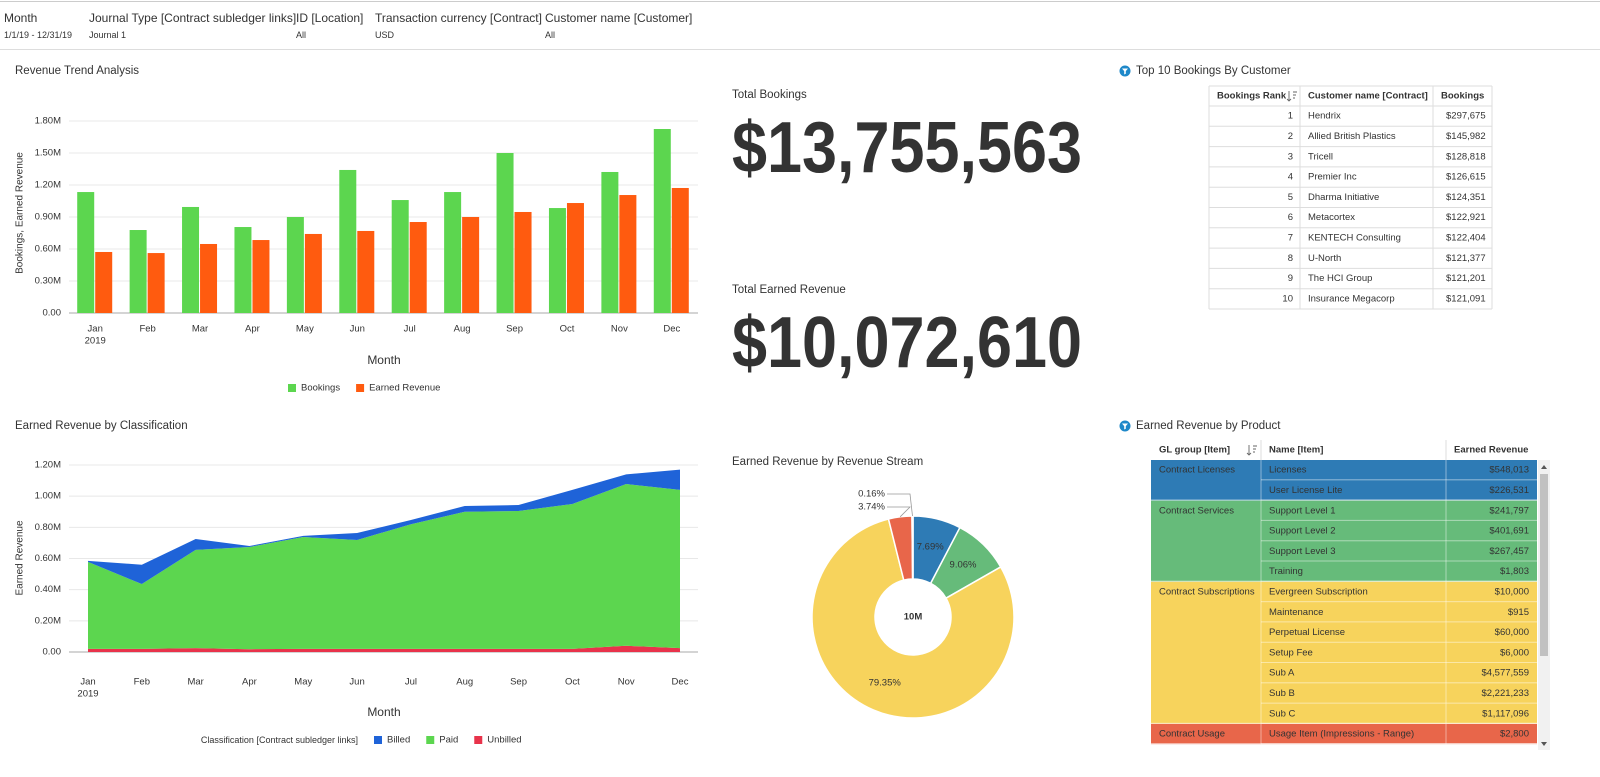 This screenshot has width=1600, height=777. Describe the element at coordinates (1282, 673) in the screenshot. I see `cell: Sub A` at that location.